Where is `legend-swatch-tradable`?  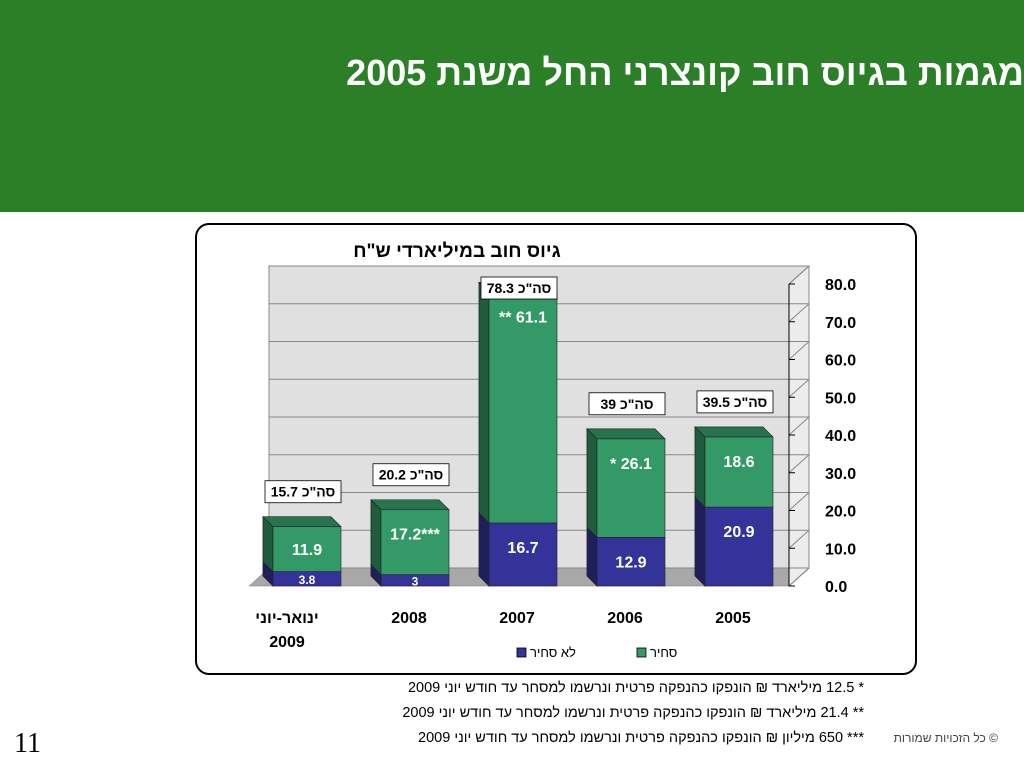
legend-swatch-tradable is located at coordinates (641, 652).